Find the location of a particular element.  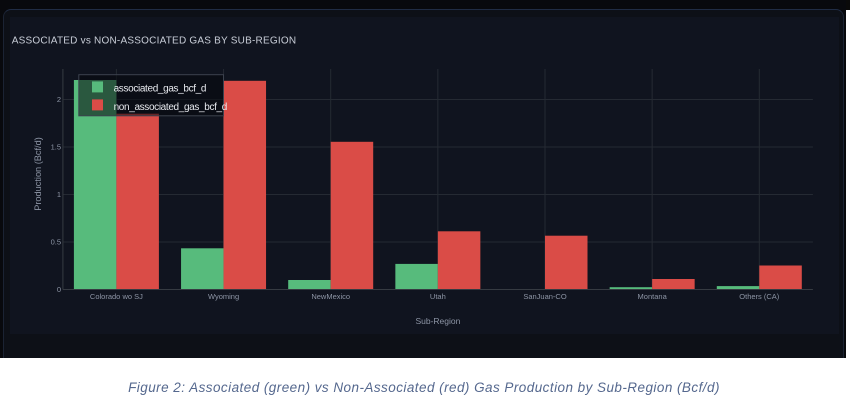

svg-text: 0 is located at coordinates (59, 289).